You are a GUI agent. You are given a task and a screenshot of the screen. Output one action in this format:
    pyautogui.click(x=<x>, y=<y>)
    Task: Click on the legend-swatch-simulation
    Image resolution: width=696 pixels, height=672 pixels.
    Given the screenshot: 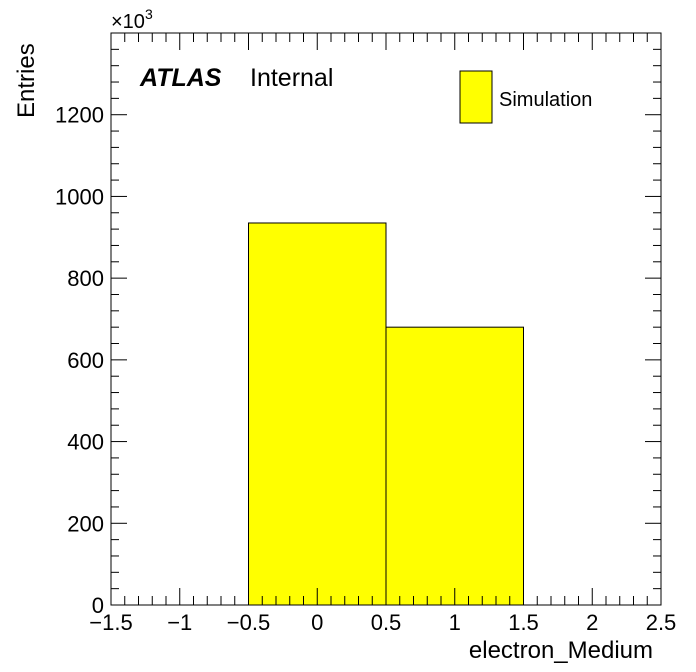 What is the action you would take?
    pyautogui.click(x=476, y=97)
    